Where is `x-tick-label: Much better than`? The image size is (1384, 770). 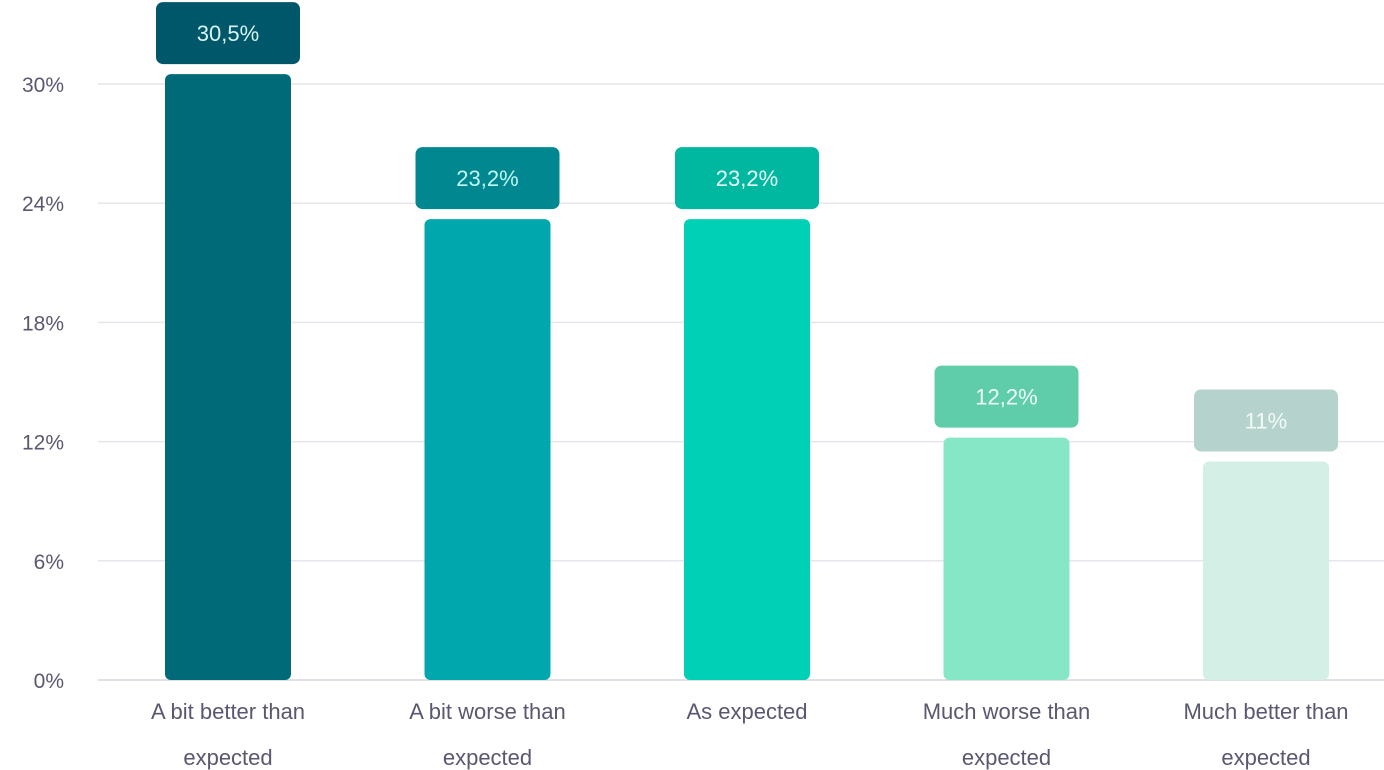
x-tick-label: Much better than is located at coordinates (1265, 711).